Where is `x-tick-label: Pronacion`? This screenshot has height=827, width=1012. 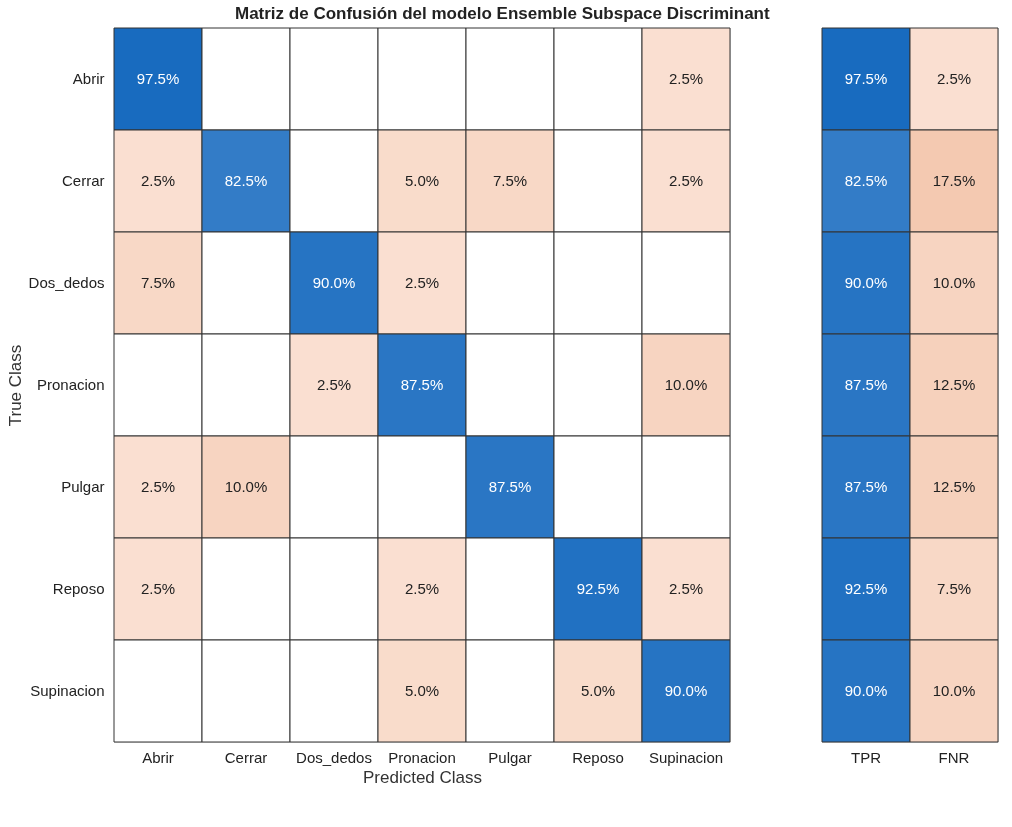
x-tick-label: Pronacion is located at coordinates (422, 757).